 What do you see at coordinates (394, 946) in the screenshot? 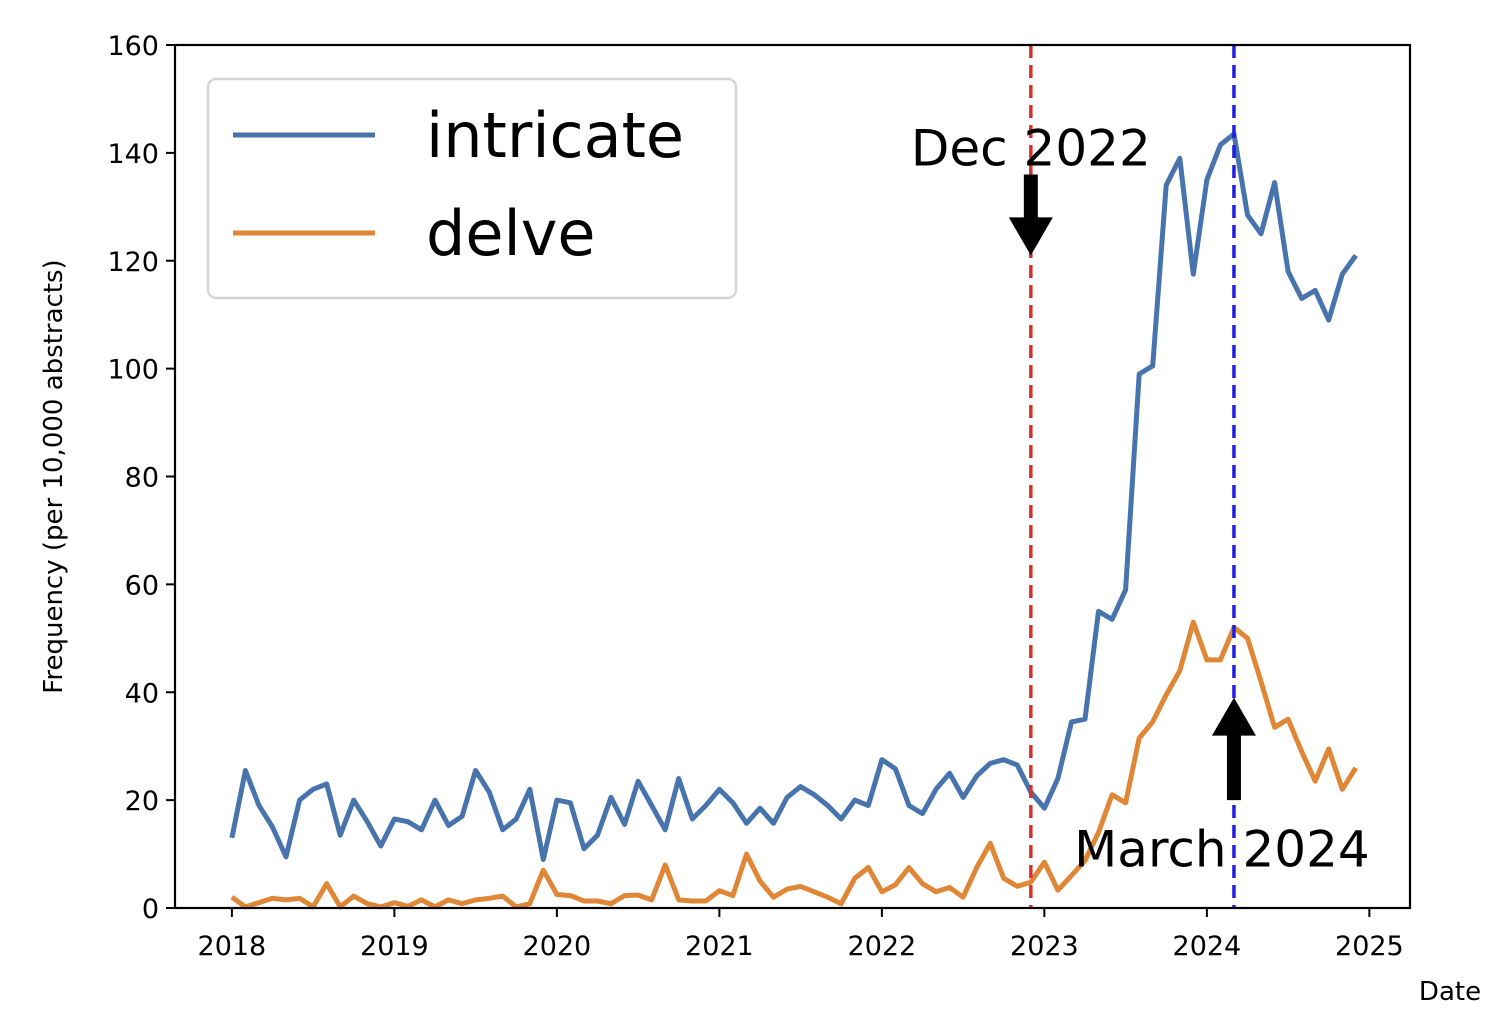
I see `x-tick-label: 2019` at bounding box center [394, 946].